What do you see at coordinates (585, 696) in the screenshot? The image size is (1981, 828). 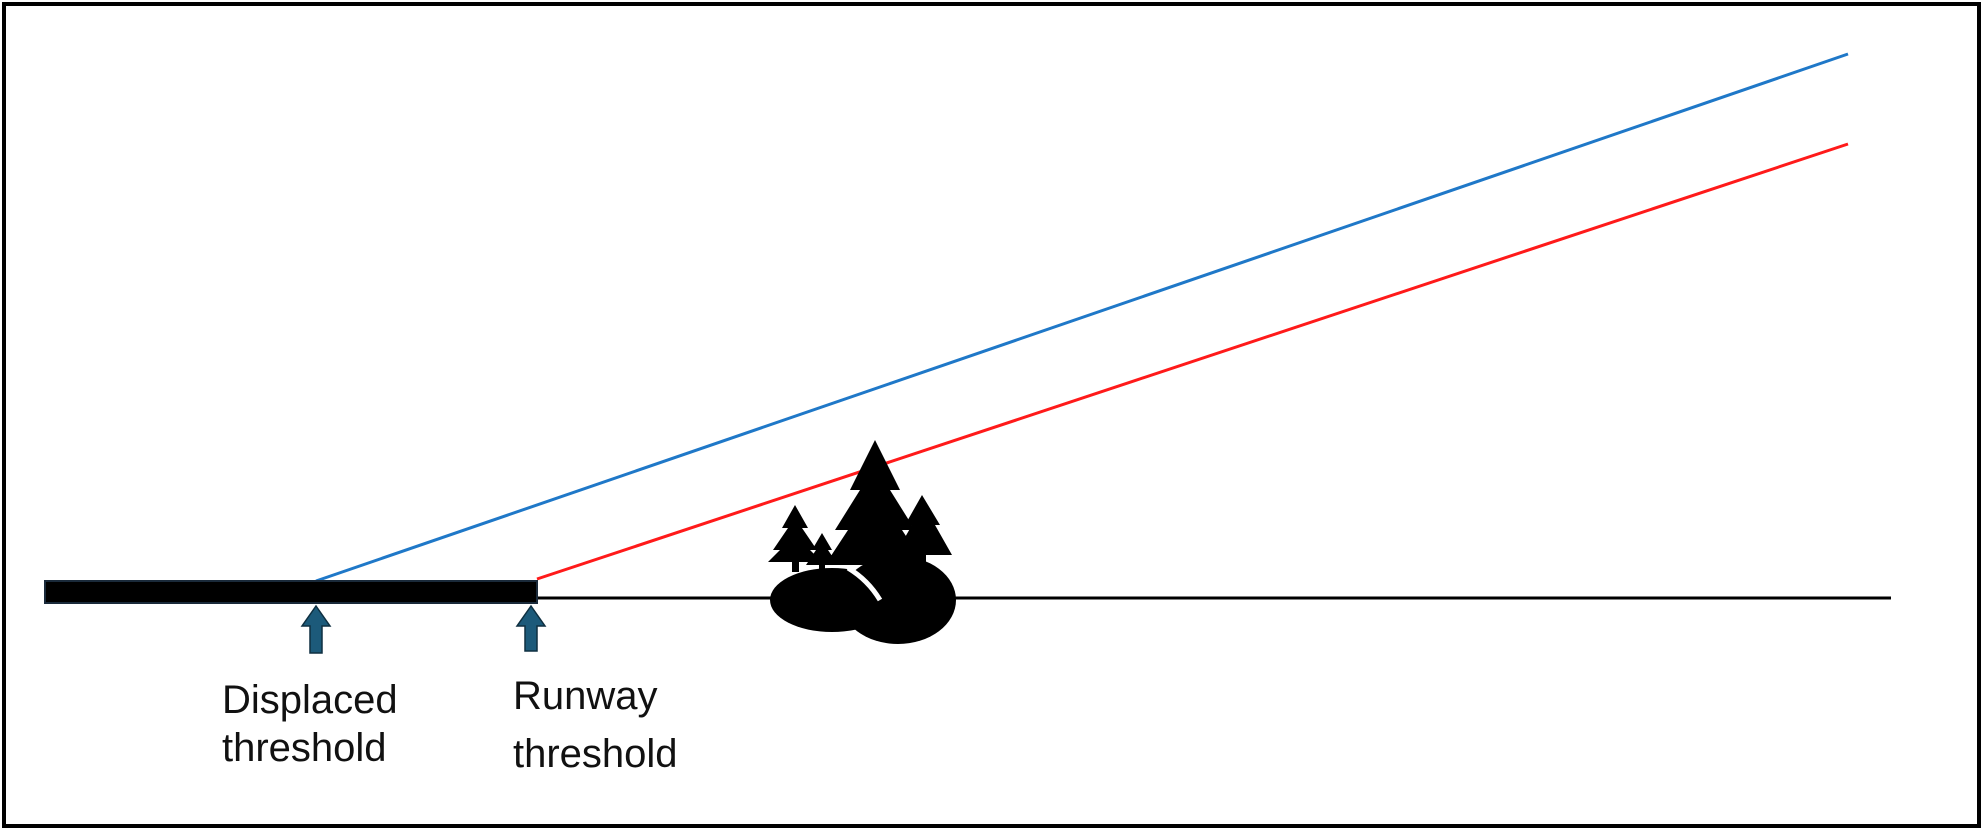 I see `runway-threshold-line1: Runway` at bounding box center [585, 696].